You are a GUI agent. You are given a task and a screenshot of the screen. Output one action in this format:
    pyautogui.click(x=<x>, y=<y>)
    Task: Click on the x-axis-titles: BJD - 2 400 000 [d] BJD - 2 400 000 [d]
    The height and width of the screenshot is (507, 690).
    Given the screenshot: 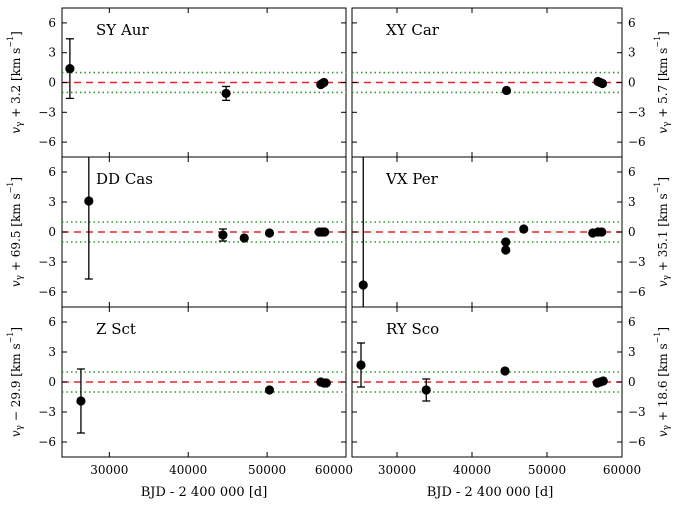 What is the action you would take?
    pyautogui.click(x=347, y=492)
    